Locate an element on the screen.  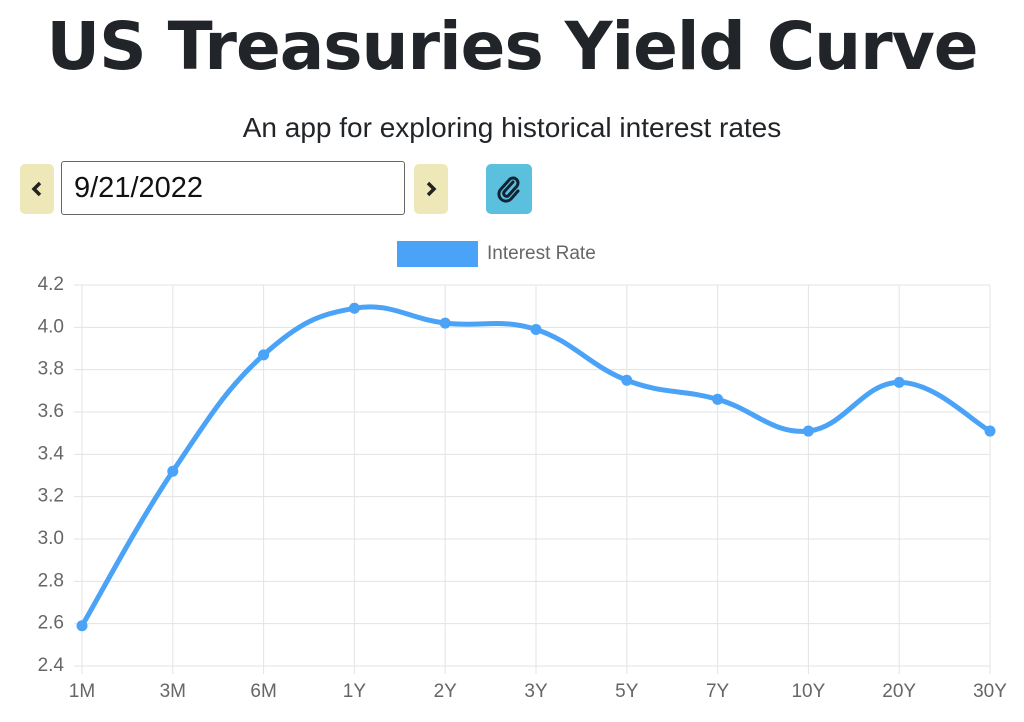
x-tick-label: 1M is located at coordinates (82, 691).